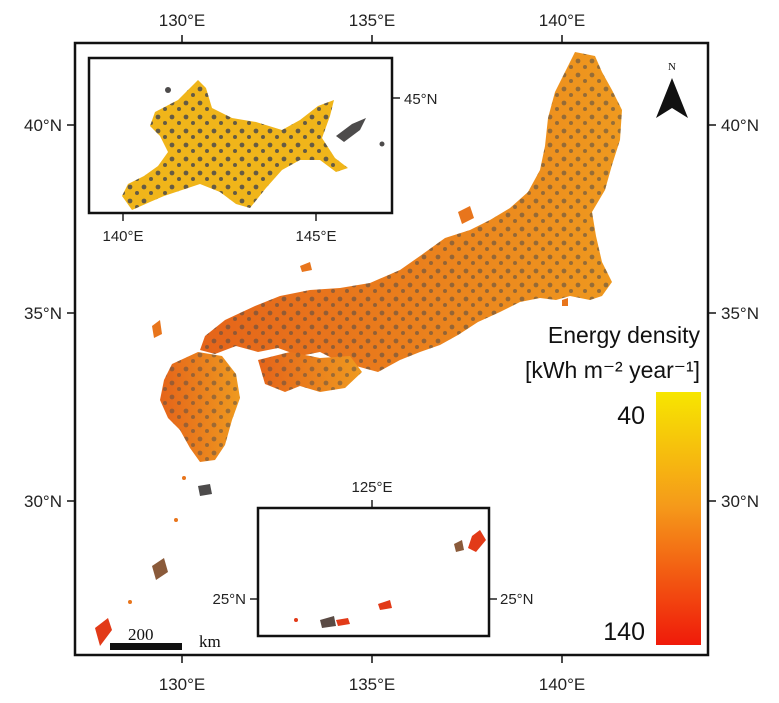 This screenshot has width=779, height=703. I want to click on left-lat-40: 40°N, so click(43, 125).